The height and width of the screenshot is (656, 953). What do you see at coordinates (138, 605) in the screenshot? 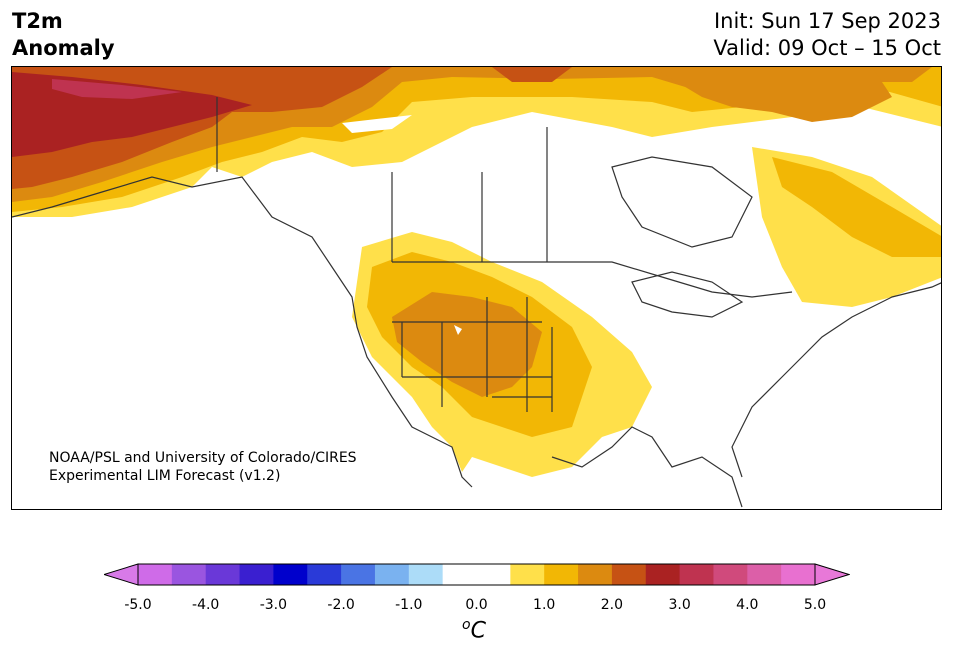
I see `colorbar-tick-label: -5.0` at bounding box center [138, 605].